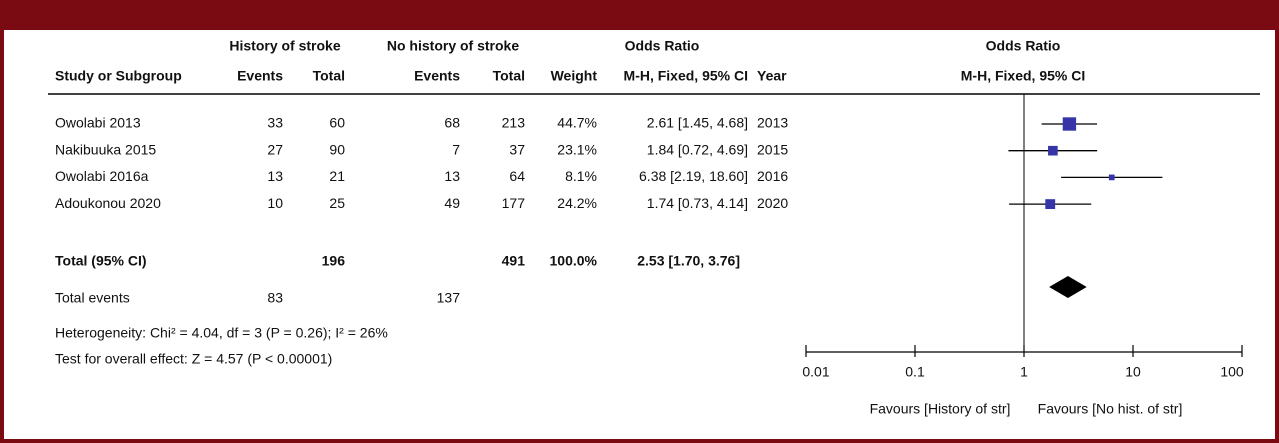 Image resolution: width=1279 pixels, height=443 pixels. I want to click on cell-text: Owolabi 2013, so click(98, 123).